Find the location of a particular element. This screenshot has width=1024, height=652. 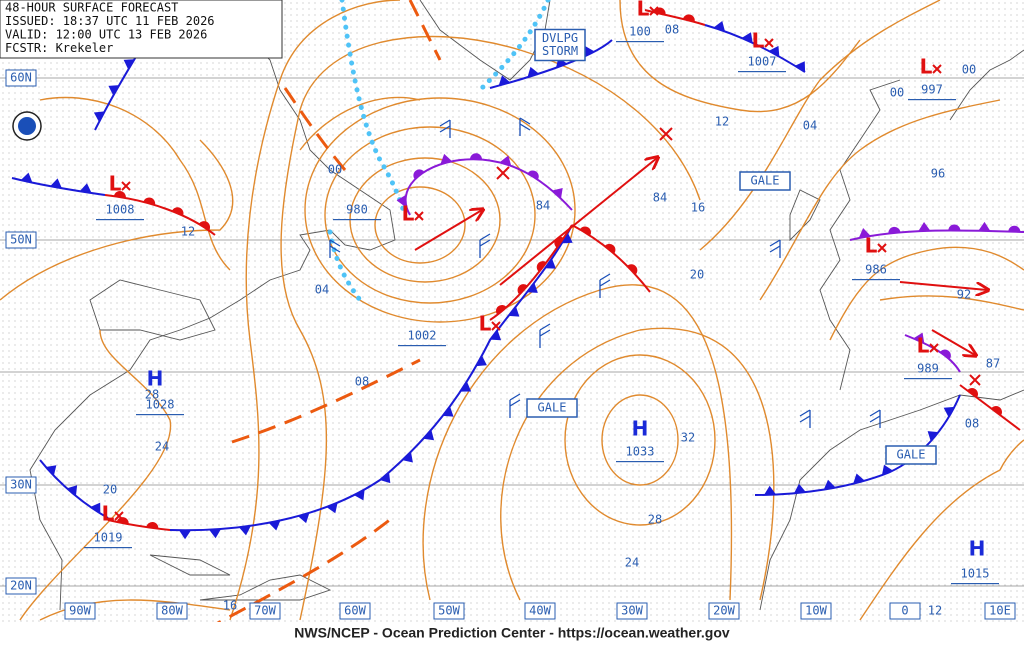

pressure-value: 989 is located at coordinates (928, 369).